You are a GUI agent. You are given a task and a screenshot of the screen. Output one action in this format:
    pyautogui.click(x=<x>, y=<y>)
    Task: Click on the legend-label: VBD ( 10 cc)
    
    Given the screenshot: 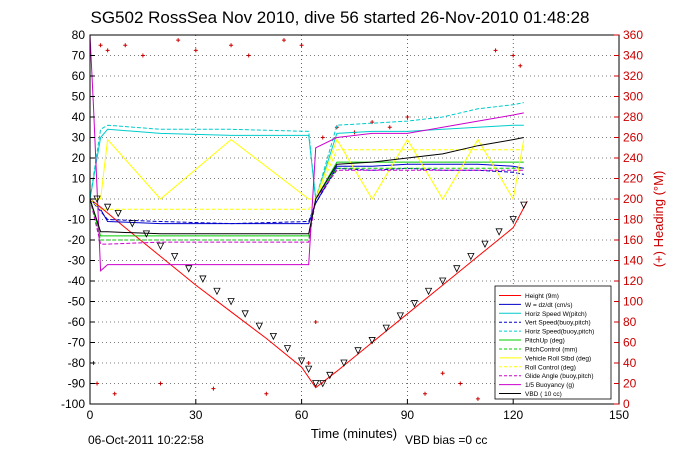 What is the action you would take?
    pyautogui.click(x=543, y=394)
    